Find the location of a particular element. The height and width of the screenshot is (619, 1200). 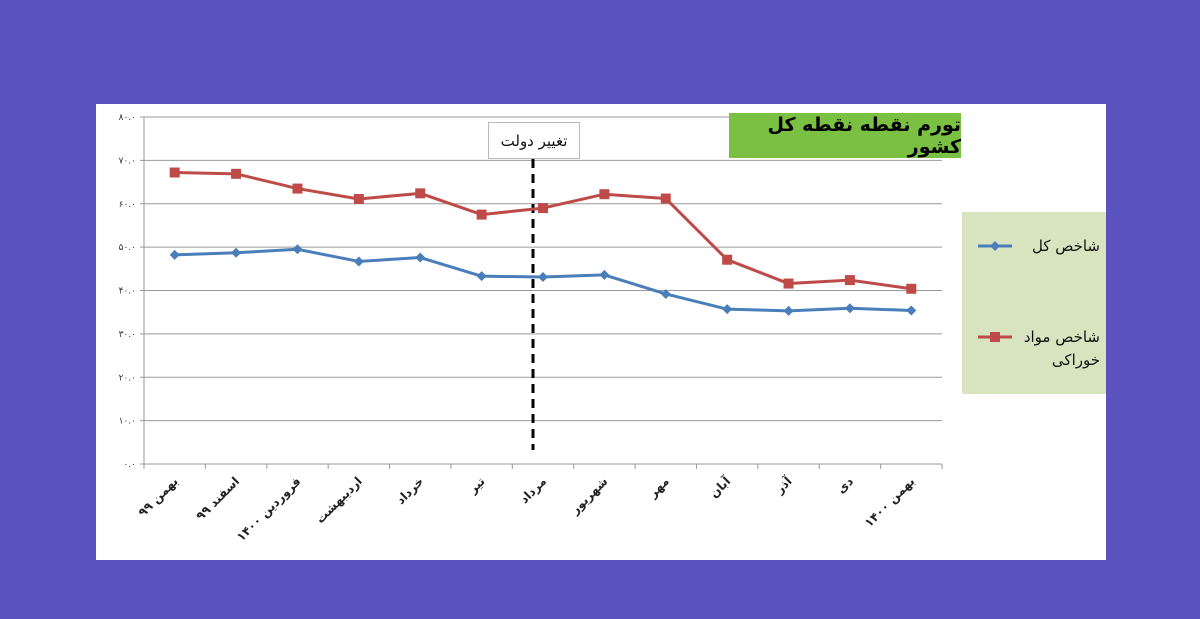

legend-swatch-index is located at coordinates (995, 246).